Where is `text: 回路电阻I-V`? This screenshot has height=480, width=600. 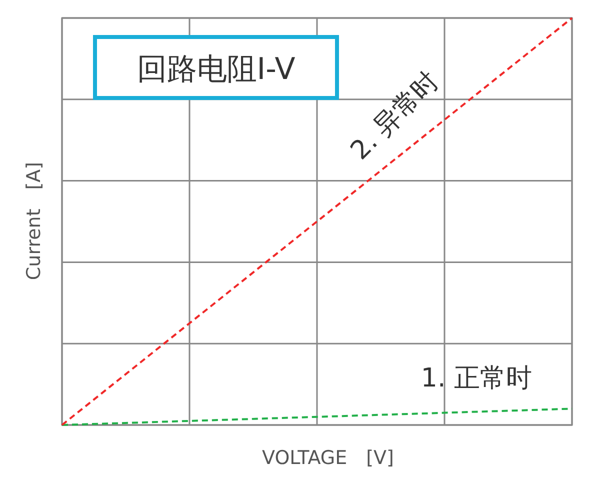
text: 回路电阻I-V is located at coordinates (216, 69).